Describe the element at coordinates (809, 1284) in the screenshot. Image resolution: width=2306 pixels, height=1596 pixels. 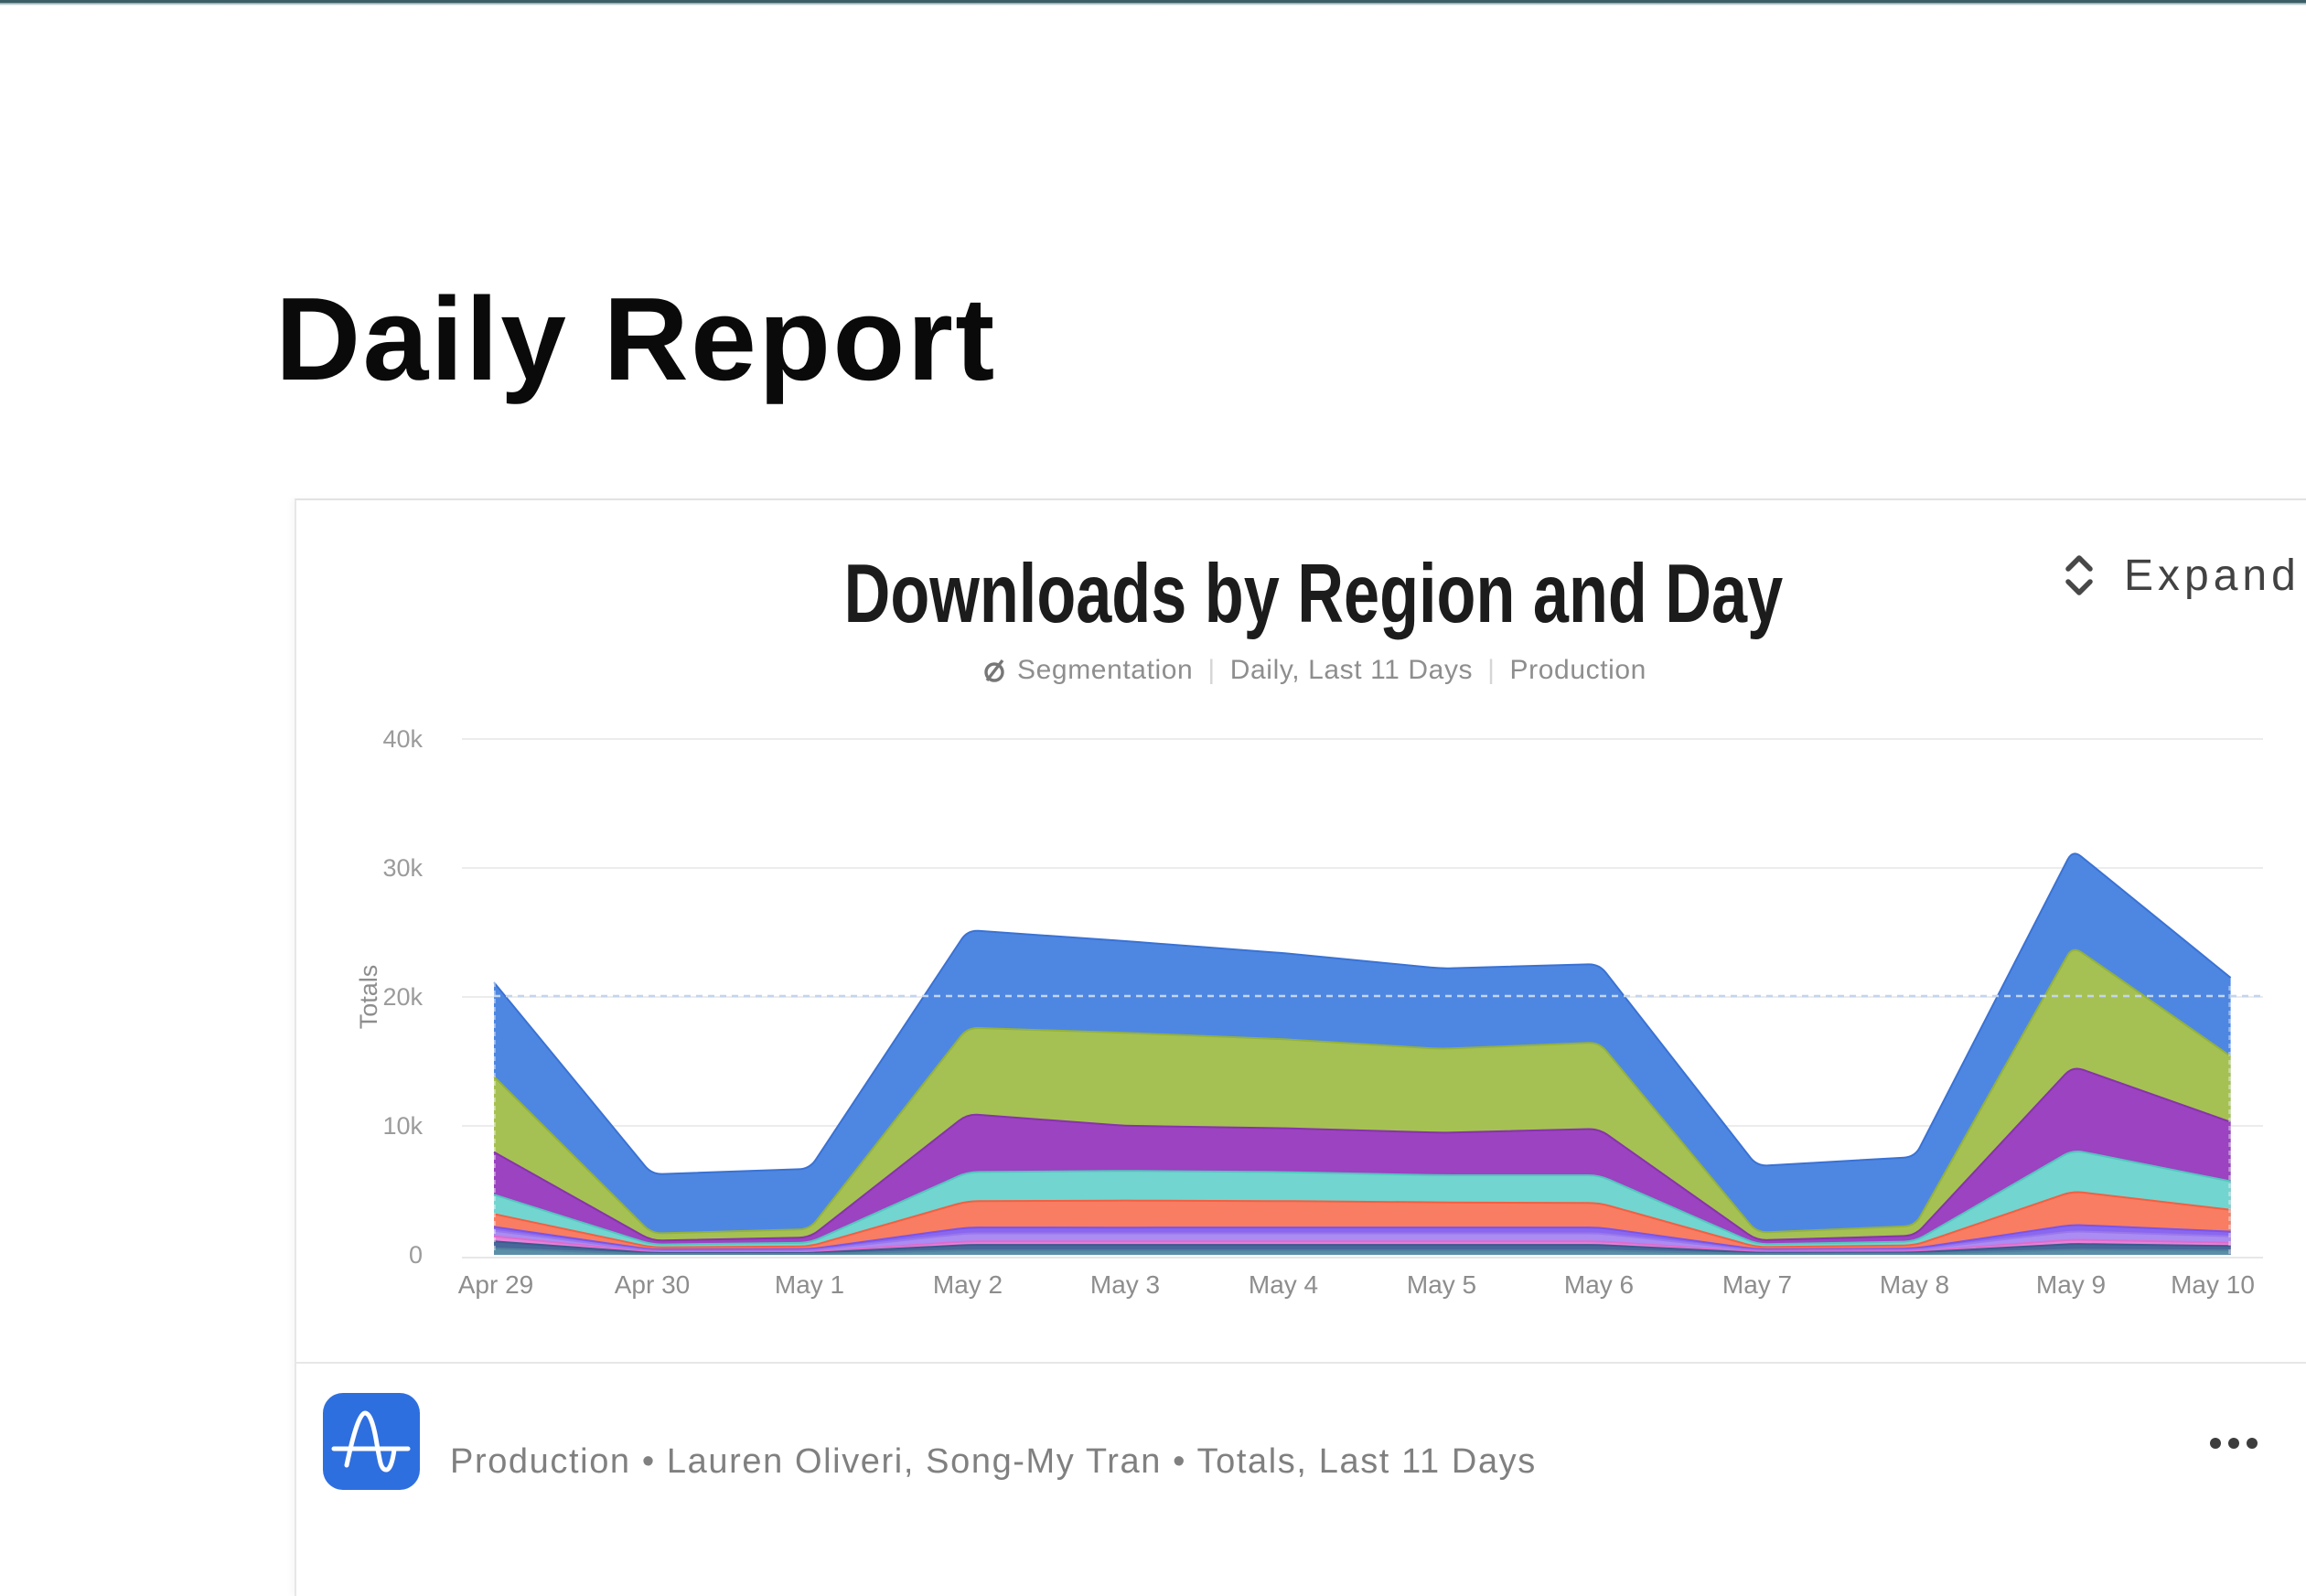
I see `svg-text: May 1` at that location.